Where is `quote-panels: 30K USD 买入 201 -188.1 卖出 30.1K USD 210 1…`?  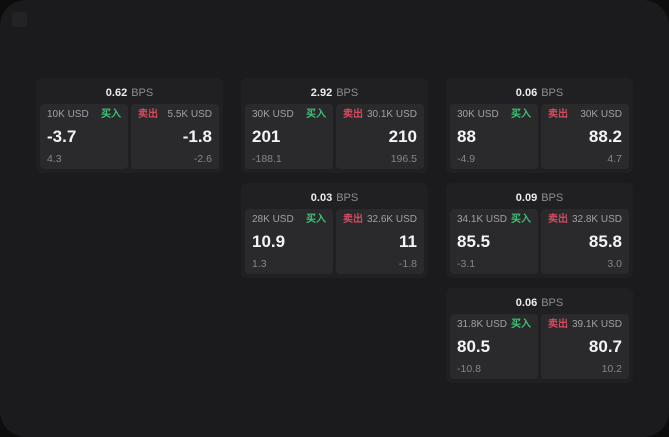 quote-panels: 30K USD 买入 201 -188.1 卖出 30.1K USD 210 1… is located at coordinates (334, 136).